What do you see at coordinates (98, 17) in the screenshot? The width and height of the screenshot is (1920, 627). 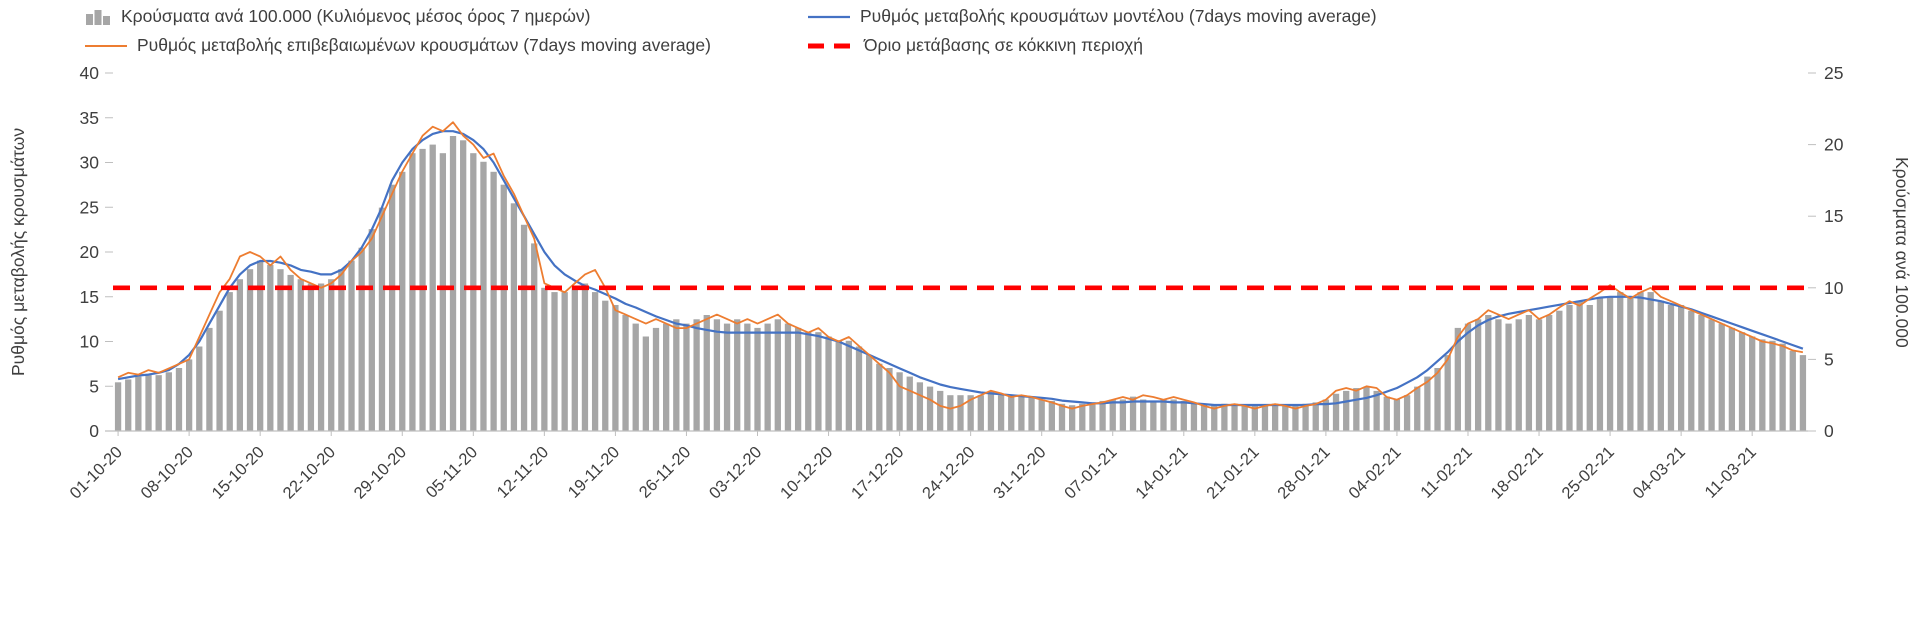 I see `bar-series-swatch-icon` at bounding box center [98, 17].